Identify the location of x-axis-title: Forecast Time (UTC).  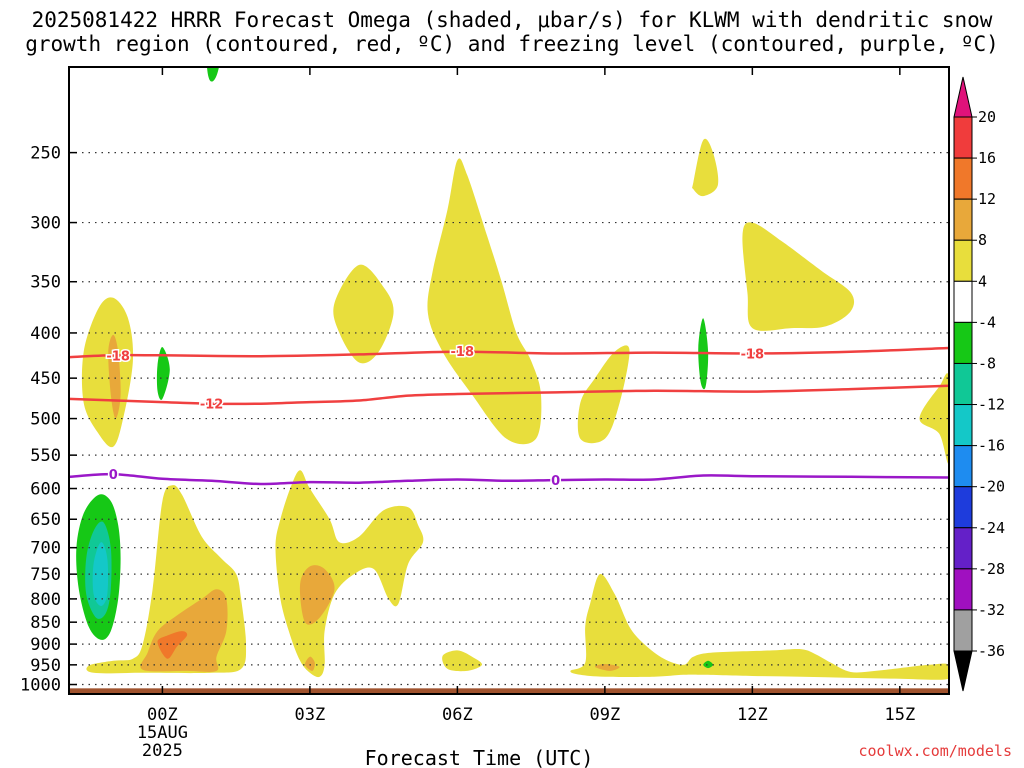
(479, 757).